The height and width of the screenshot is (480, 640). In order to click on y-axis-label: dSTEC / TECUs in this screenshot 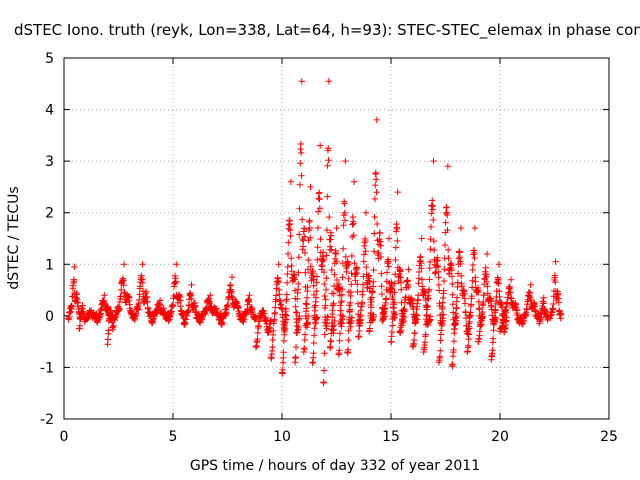, I will do `click(14, 237)`.